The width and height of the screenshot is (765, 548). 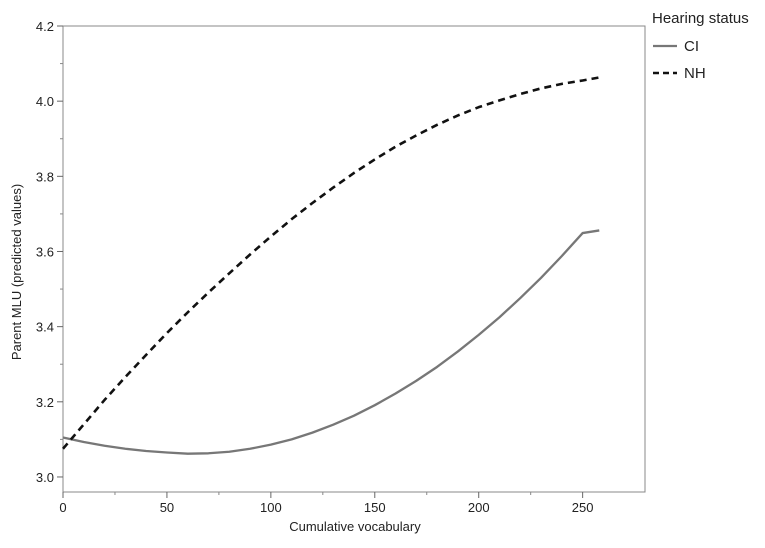 I want to click on x-tick-label: 250, so click(x=583, y=507).